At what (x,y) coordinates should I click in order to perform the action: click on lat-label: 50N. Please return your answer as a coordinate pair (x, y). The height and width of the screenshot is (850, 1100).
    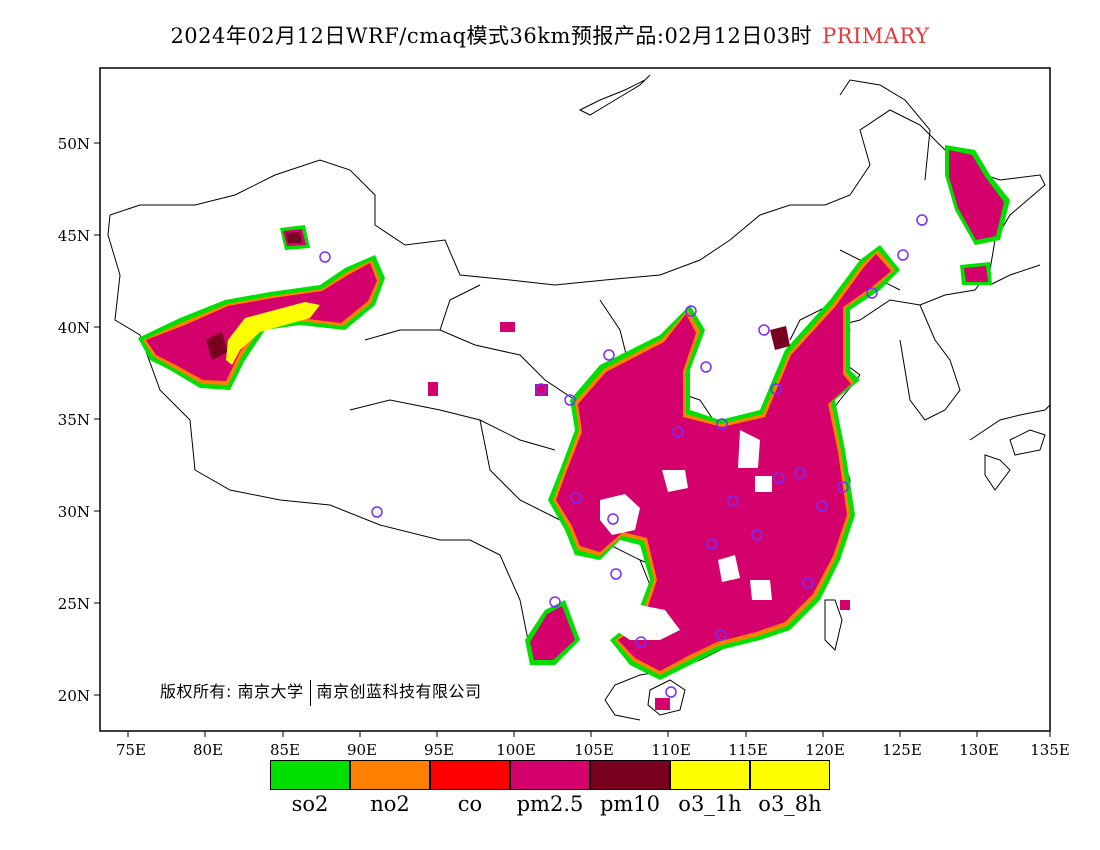
    Looking at the image, I should click on (74, 144).